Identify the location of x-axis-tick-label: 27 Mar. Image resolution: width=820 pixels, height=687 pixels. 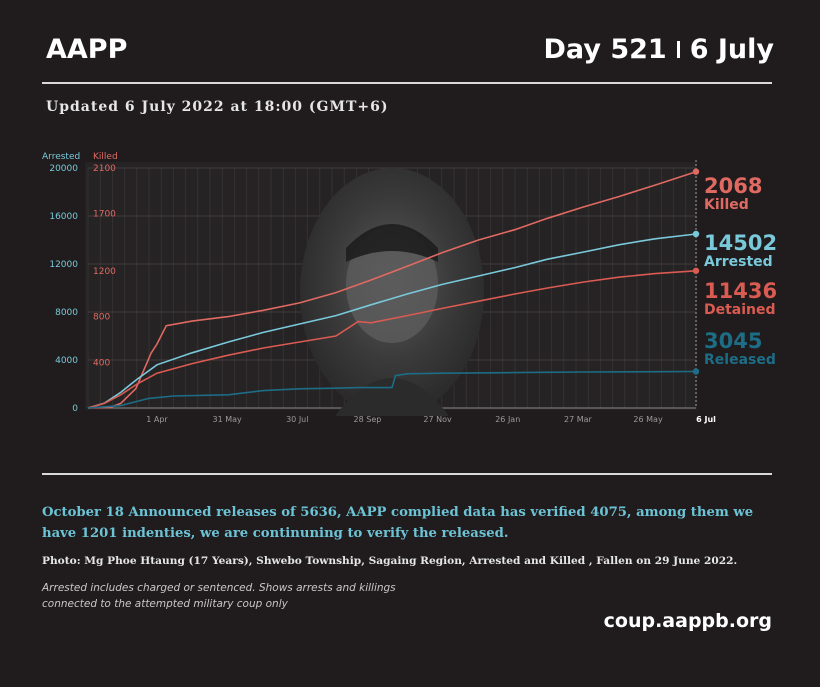
(578, 419).